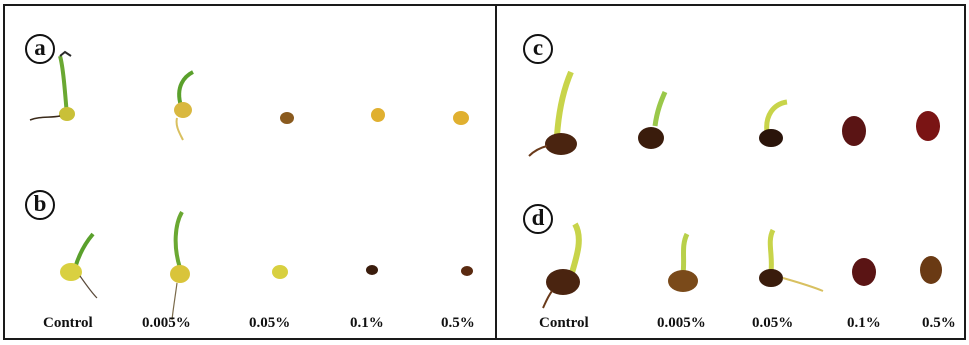 The image size is (969, 345). What do you see at coordinates (270, 323) in the screenshot?
I see `left-caption-005: 0.05%` at bounding box center [270, 323].